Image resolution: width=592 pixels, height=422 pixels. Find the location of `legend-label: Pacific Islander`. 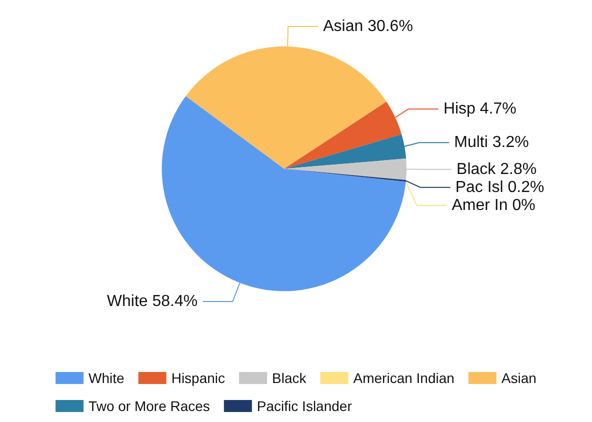

legend-label: Pacific Islander is located at coordinates (304, 406).